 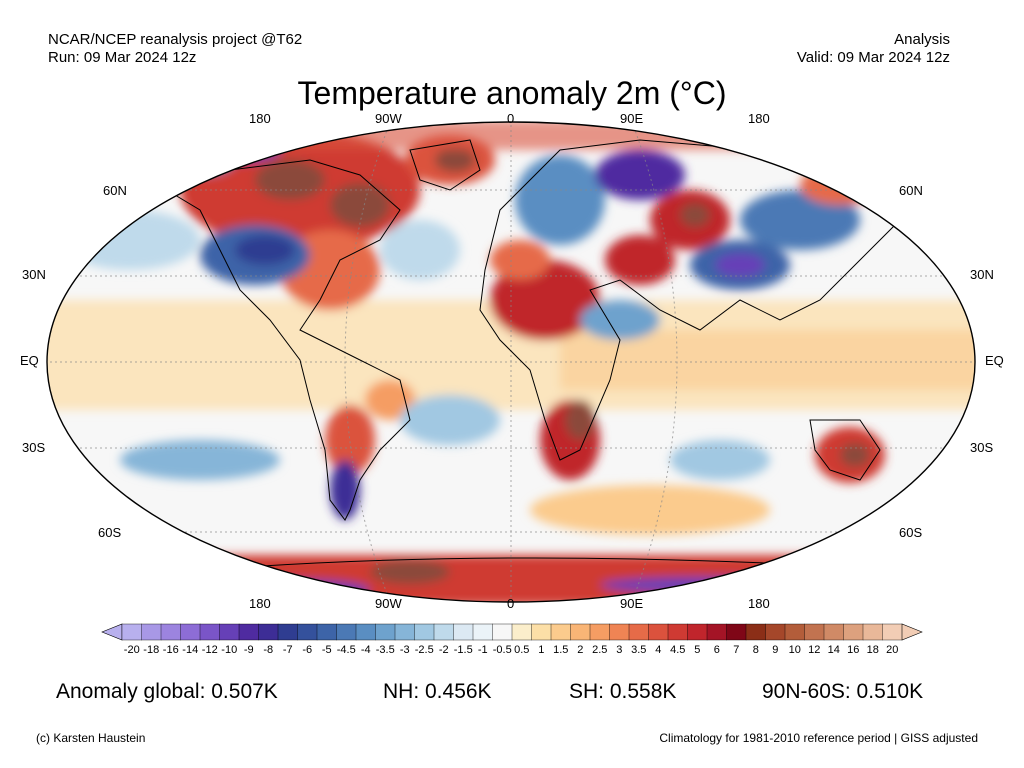 What do you see at coordinates (268, 650) in the screenshot?
I see `colorbar-tick-label: -8` at bounding box center [268, 650].